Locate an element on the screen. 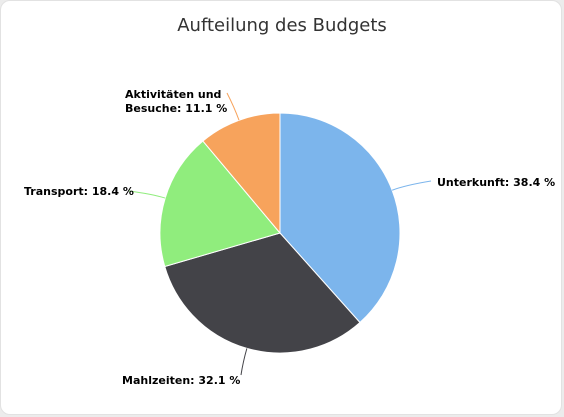  label-aktivitaeten-line1: Aktivitäten und is located at coordinates (173, 94).